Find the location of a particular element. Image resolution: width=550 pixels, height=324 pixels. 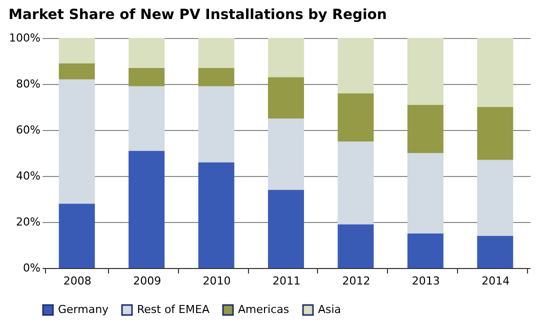

legend-label: Rest of EMEA is located at coordinates (173, 309).